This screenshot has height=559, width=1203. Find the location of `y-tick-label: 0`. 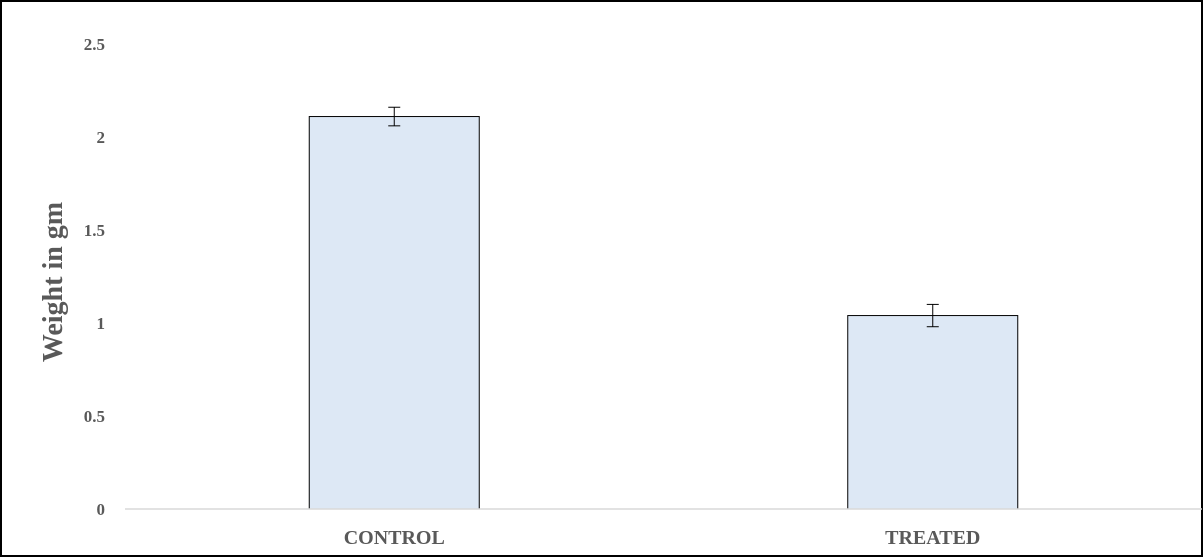

y-tick-label: 0 is located at coordinates (101, 509).